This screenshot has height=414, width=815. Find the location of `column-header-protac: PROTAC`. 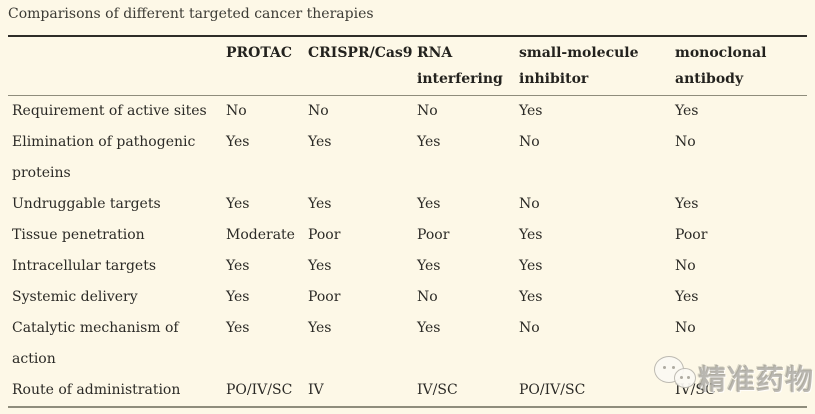

column-header-protac: PROTAC is located at coordinates (259, 53).